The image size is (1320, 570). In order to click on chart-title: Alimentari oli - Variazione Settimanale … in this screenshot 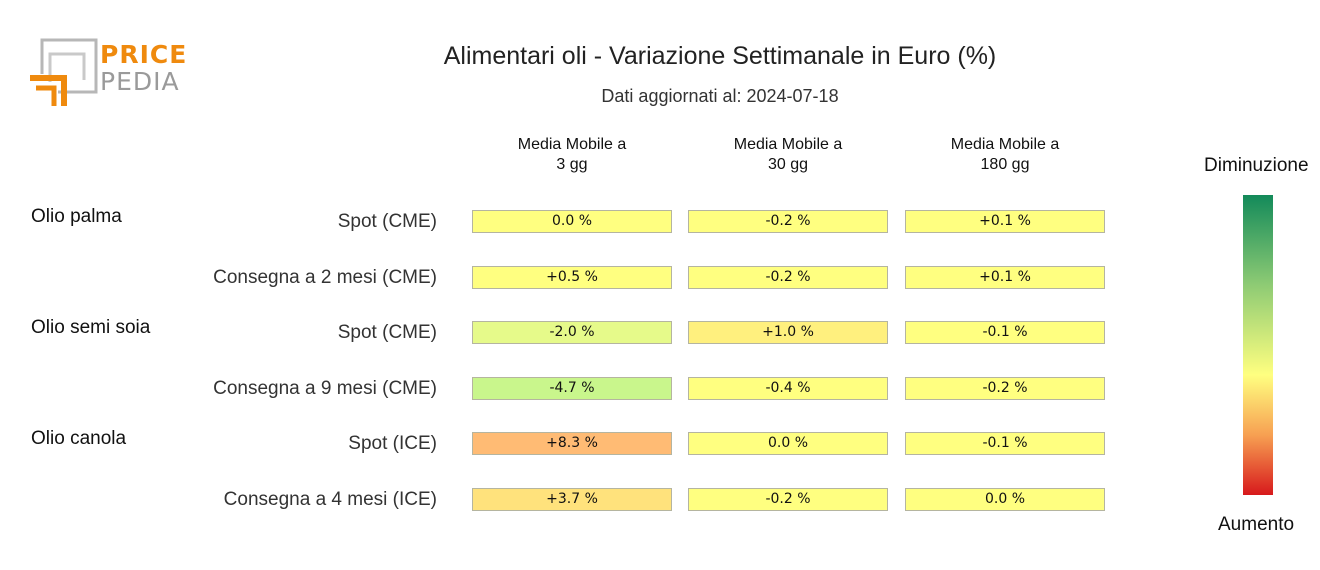, I will do `click(720, 56)`.